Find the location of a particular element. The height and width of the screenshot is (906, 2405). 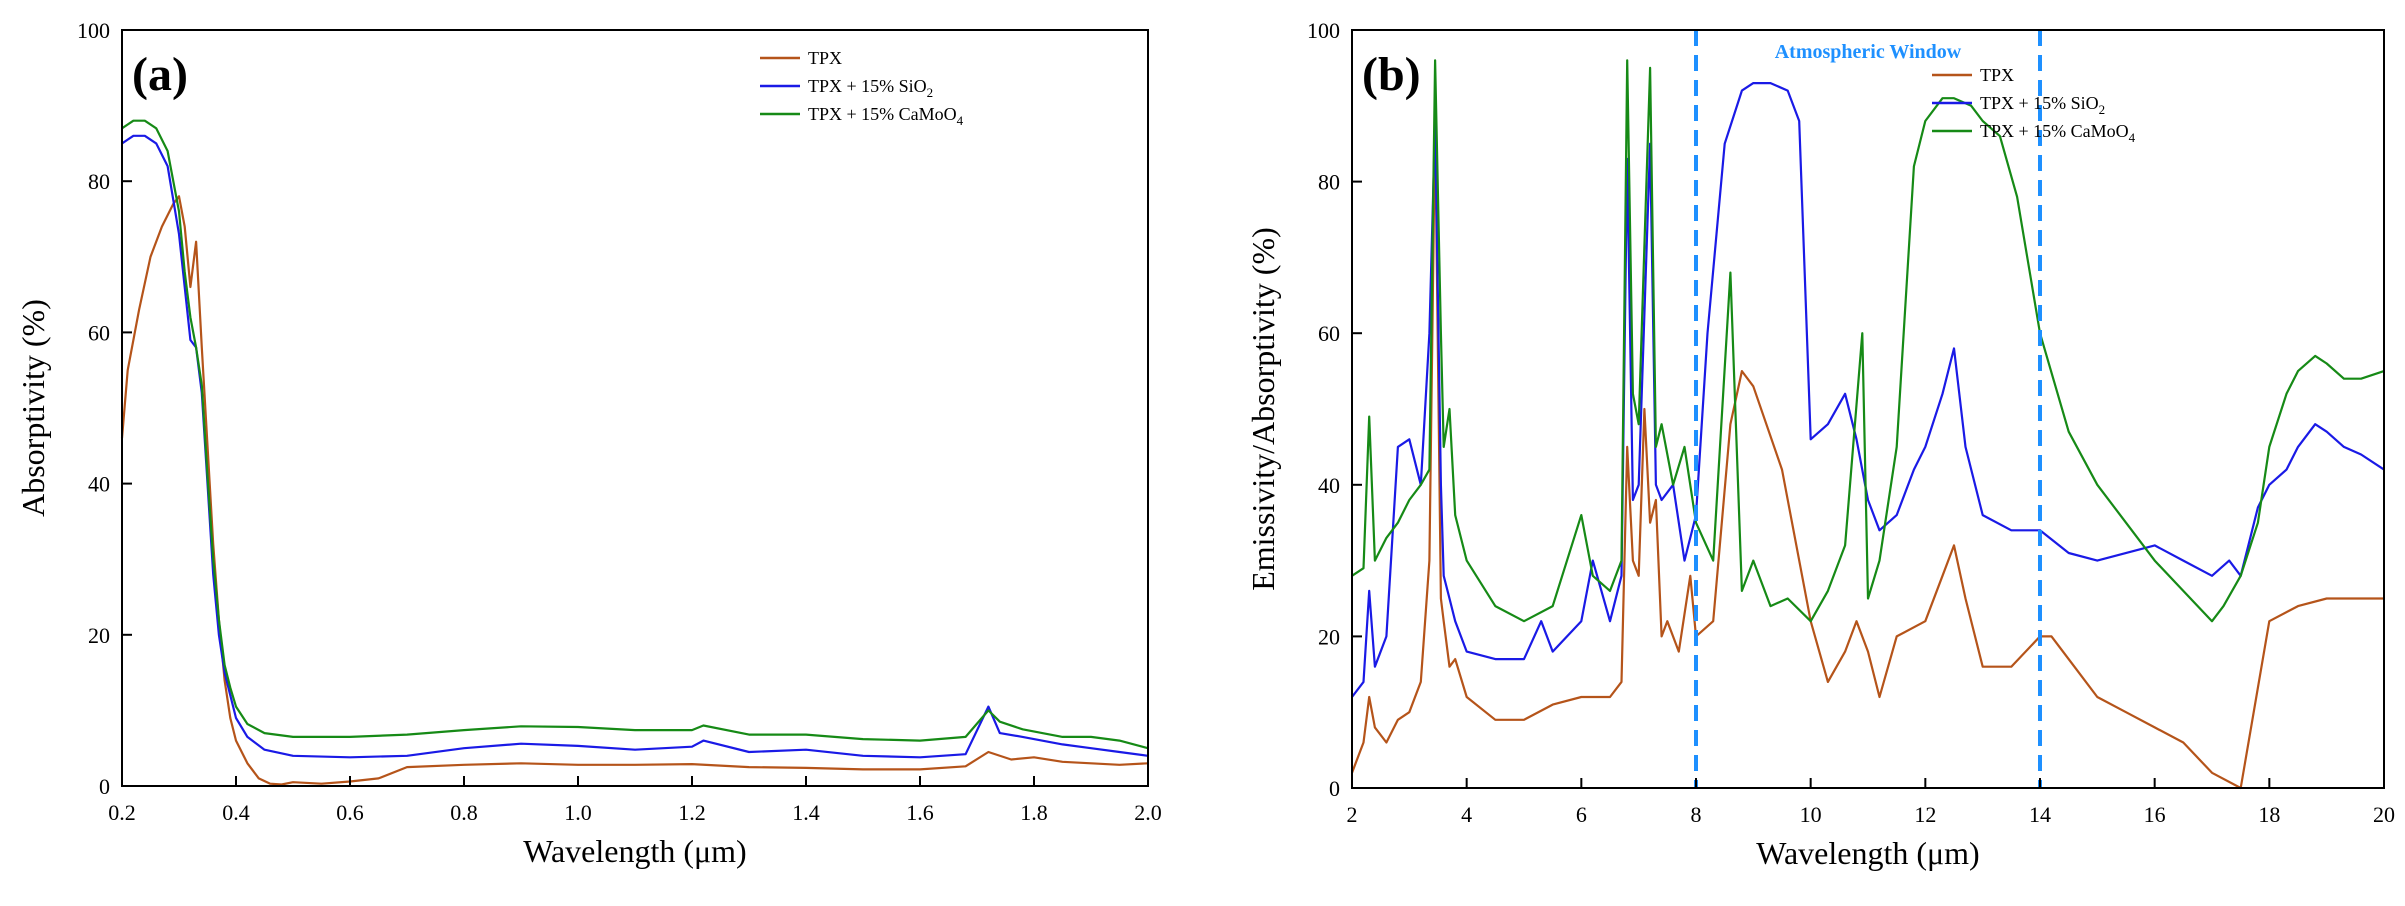

panel-b-legend-entry-2: TPX + 15% SiO2 is located at coordinates (2042, 105).